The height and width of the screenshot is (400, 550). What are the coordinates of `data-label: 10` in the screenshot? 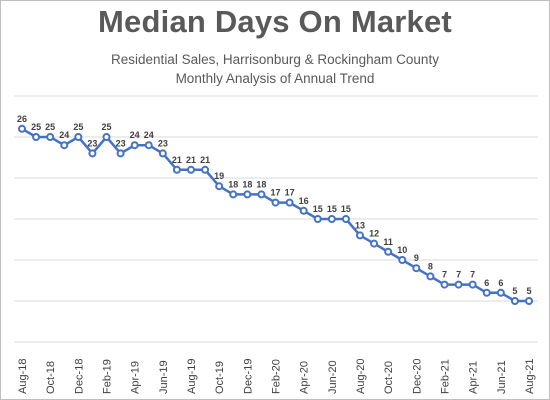 It's located at (402, 250).